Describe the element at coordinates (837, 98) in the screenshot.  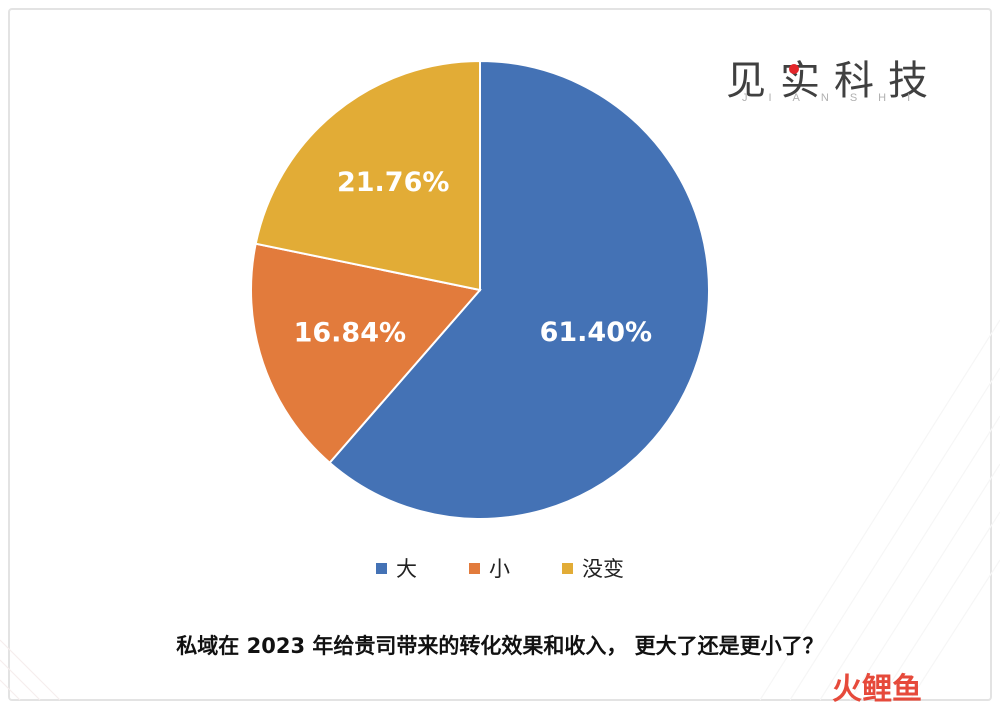
I see `brand-subtitle: JIANSHI` at that location.